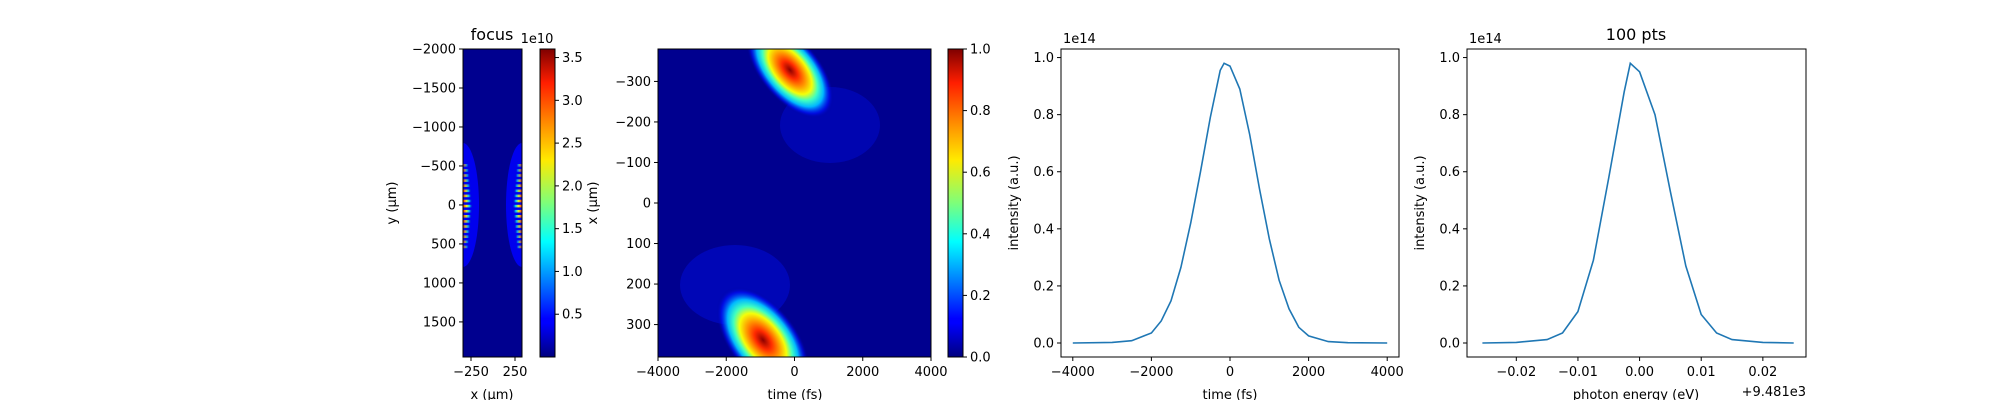 The height and width of the screenshot is (400, 2000). Describe the element at coordinates (492, 394) in the screenshot. I see `focus-x-label: x (µm)` at that location.